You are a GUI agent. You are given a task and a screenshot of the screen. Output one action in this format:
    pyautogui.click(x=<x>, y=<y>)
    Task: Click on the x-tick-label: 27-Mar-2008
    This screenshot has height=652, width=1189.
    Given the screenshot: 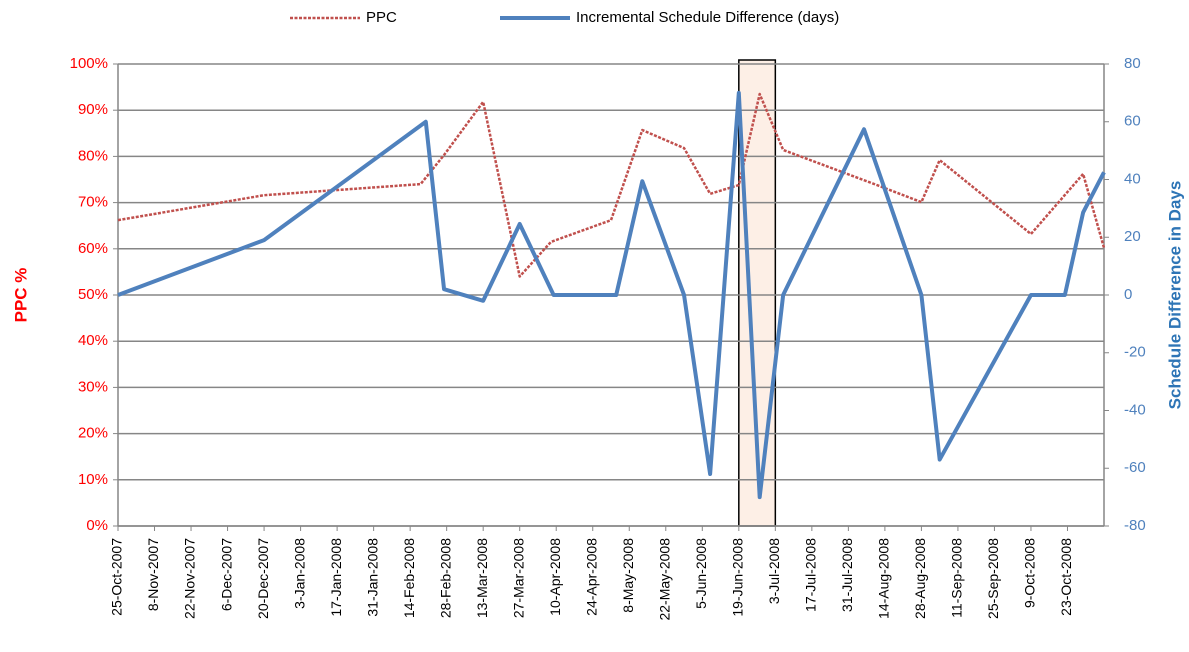 What is the action you would take?
    pyautogui.click(x=518, y=578)
    